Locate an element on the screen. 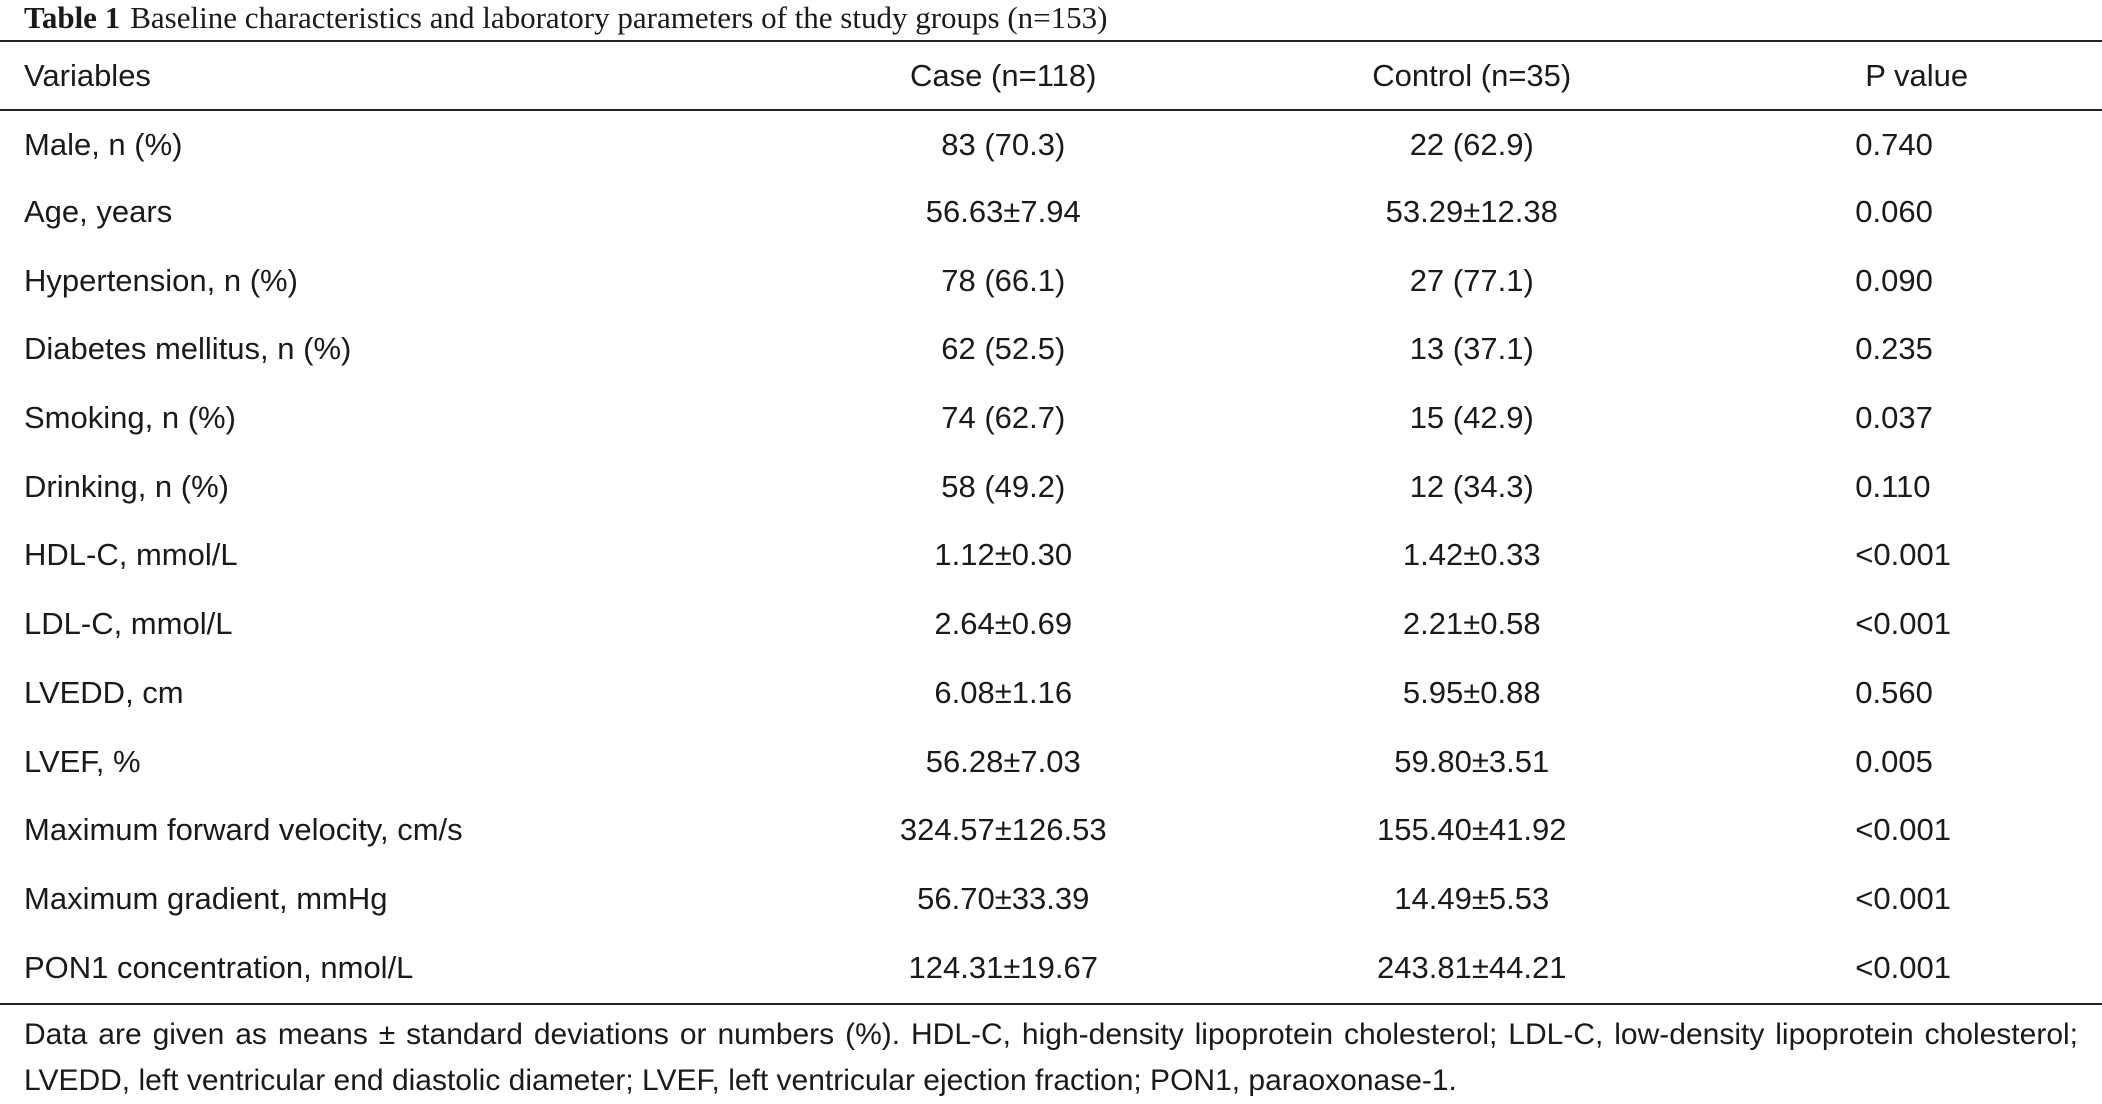  table-row: LDL-C, mmol/L 2.64±0.69 2.21±0.58 <0.001 is located at coordinates (1051, 624).